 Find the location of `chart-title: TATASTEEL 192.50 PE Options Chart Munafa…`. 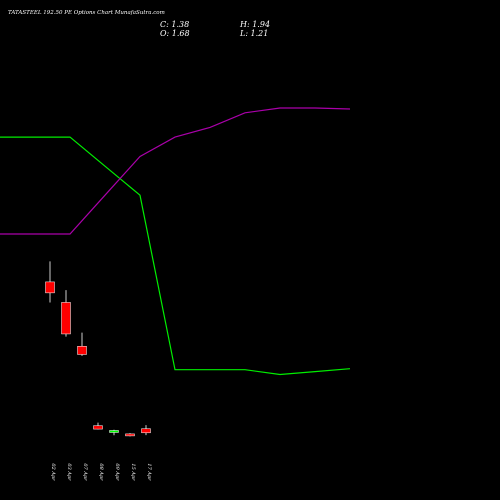

chart-title: TATASTEEL 192.50 PE Options Chart Munafa… is located at coordinates (86, 13).